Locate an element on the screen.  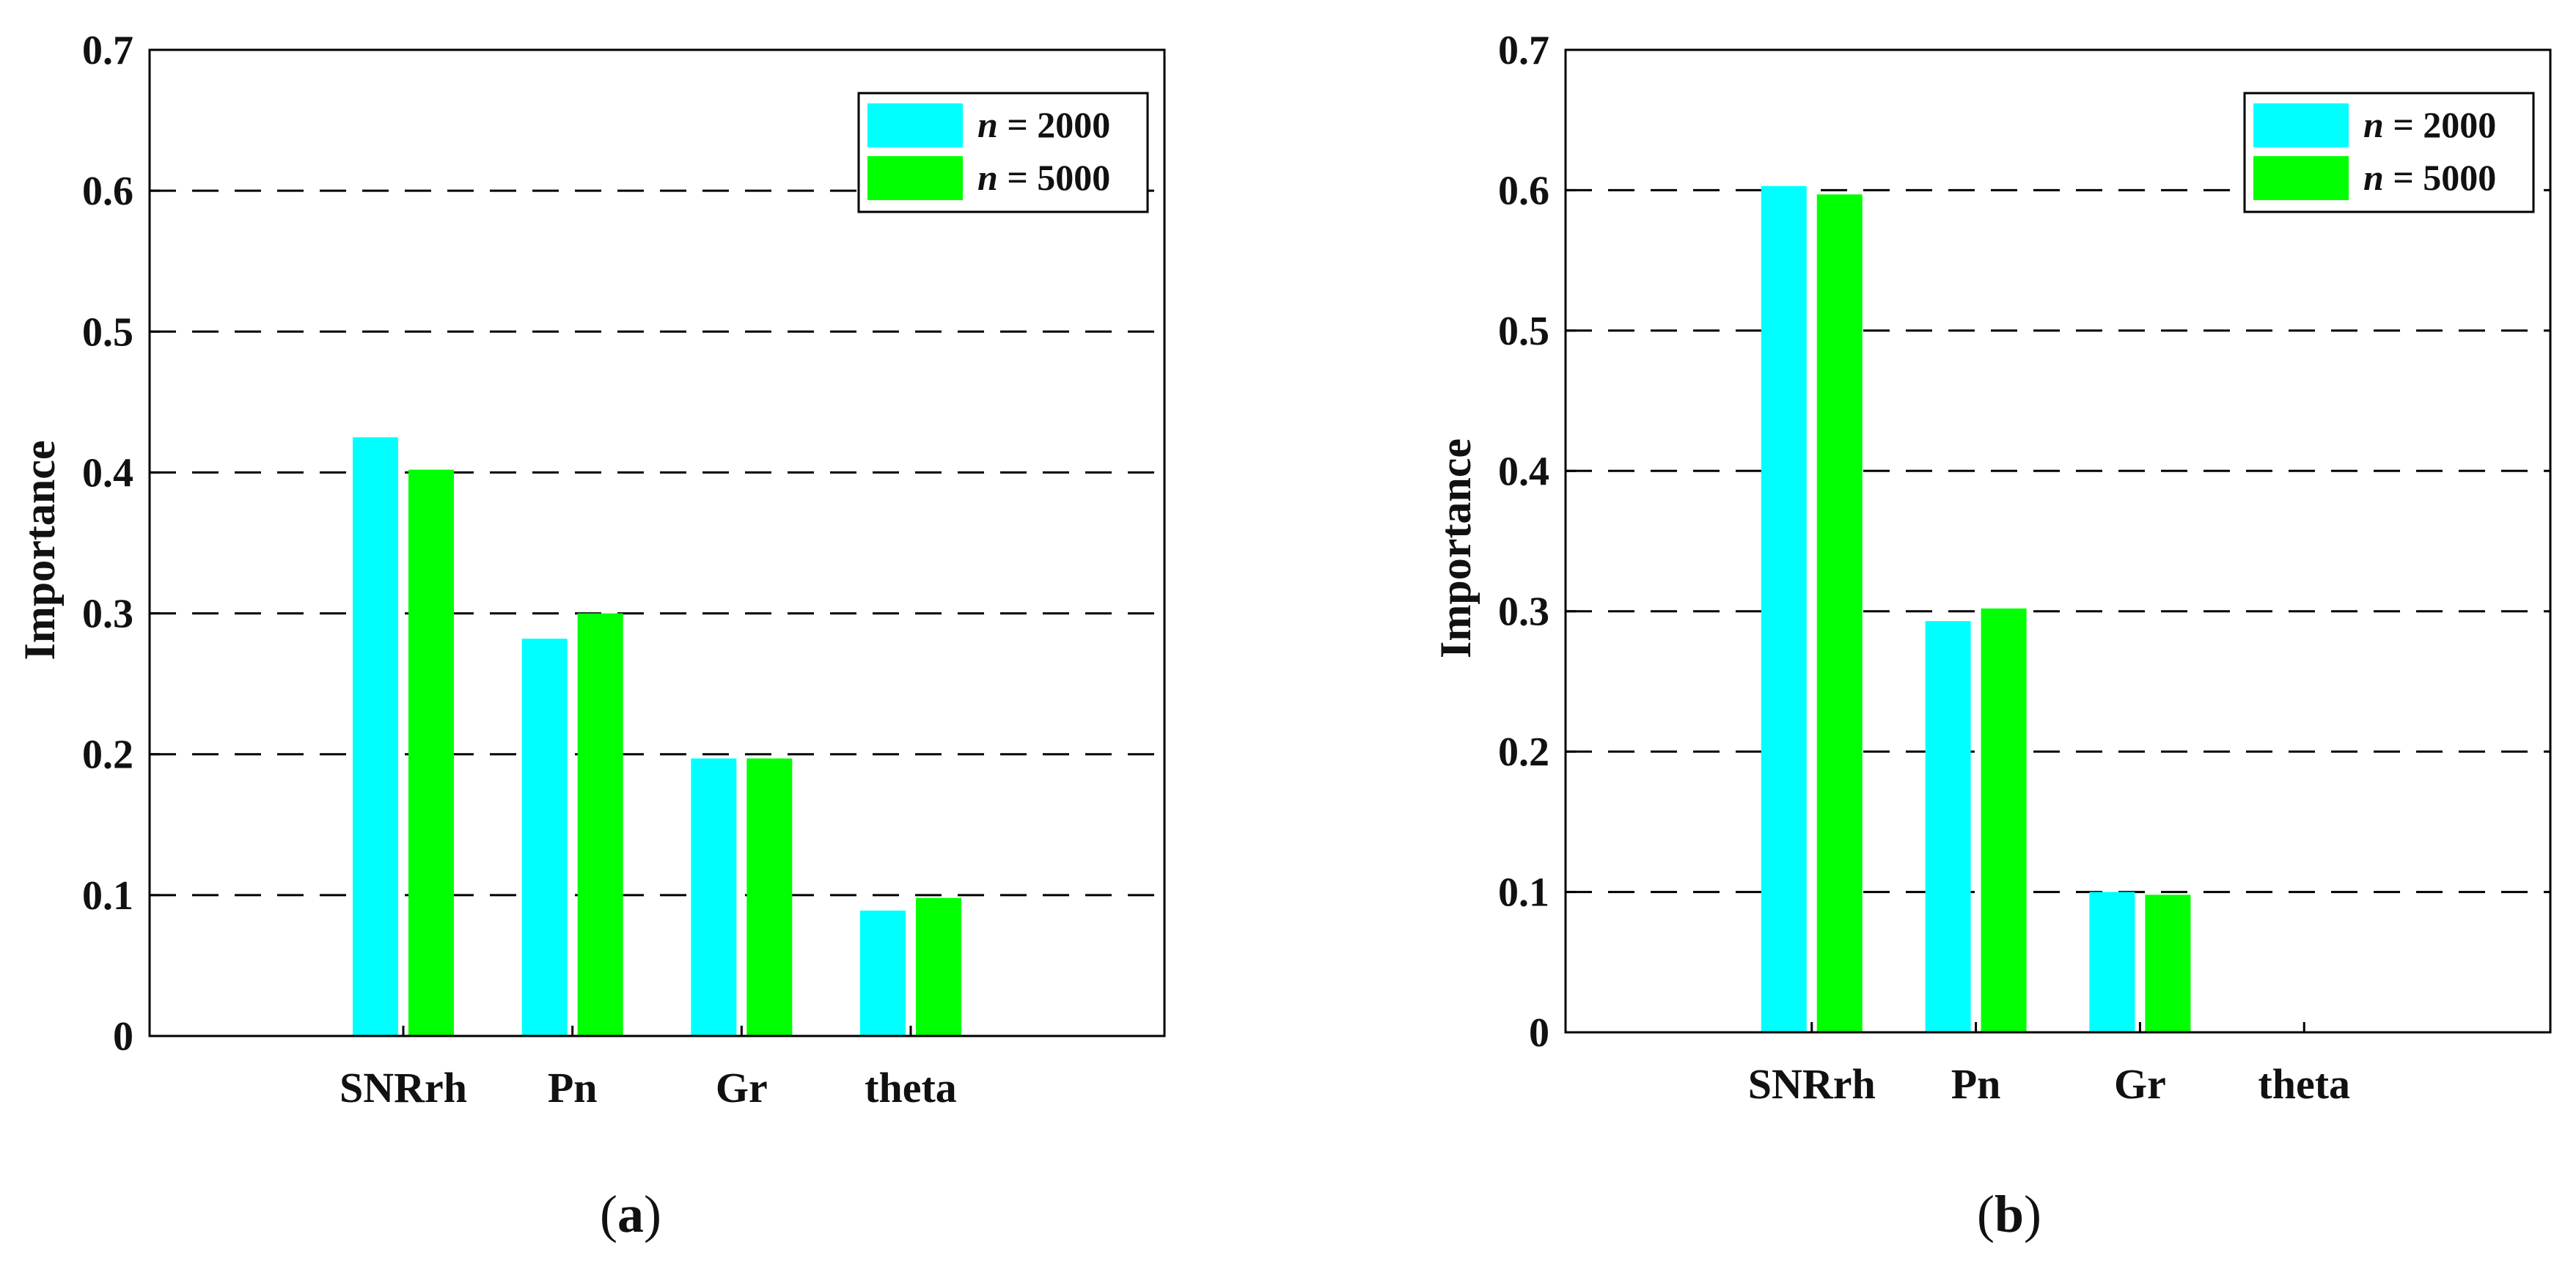
caption-letter: b is located at coordinates (2010, 1214).